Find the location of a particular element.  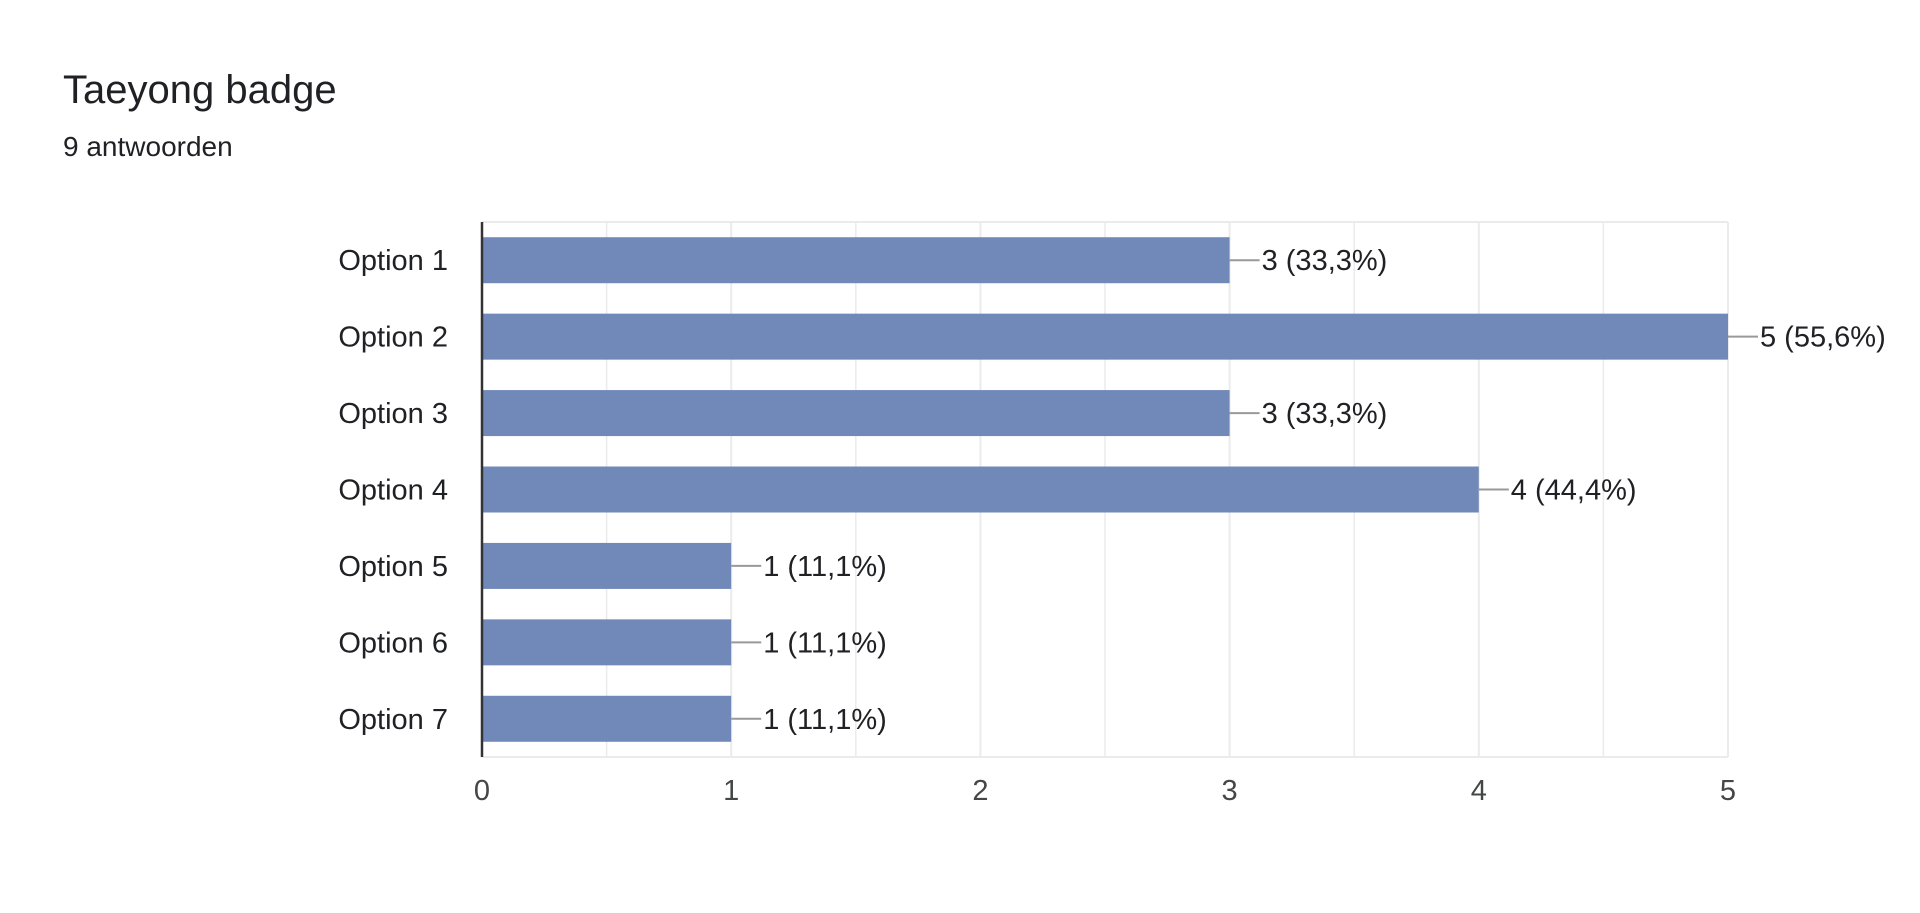

category-label: Option 4 is located at coordinates (393, 491).